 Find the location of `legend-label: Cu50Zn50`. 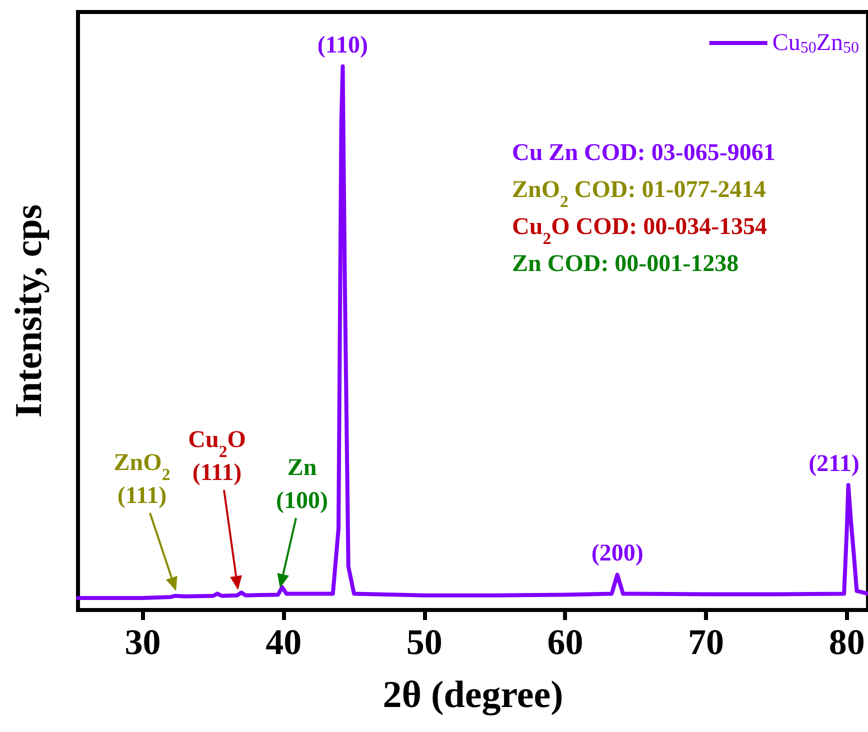

legend-label: Cu50Zn50 is located at coordinates (815, 43).